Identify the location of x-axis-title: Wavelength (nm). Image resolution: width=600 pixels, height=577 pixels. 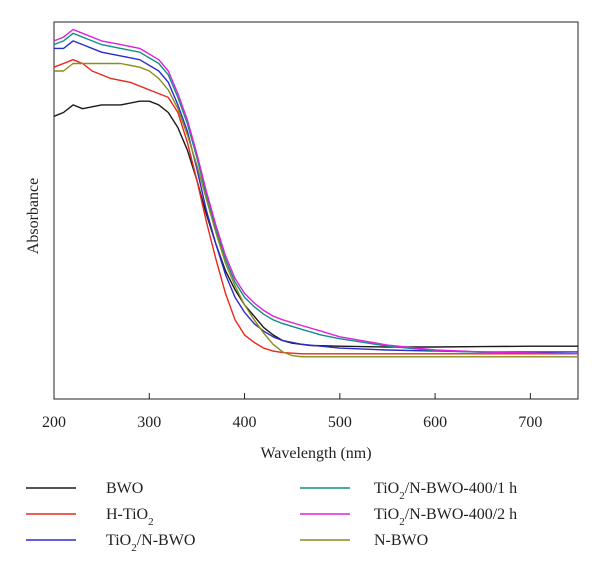
(315, 453).